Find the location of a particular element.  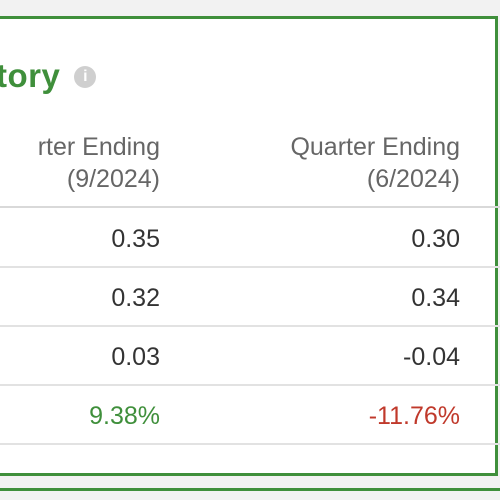

table-row: 0.03 -0.04 is located at coordinates (250, 357).